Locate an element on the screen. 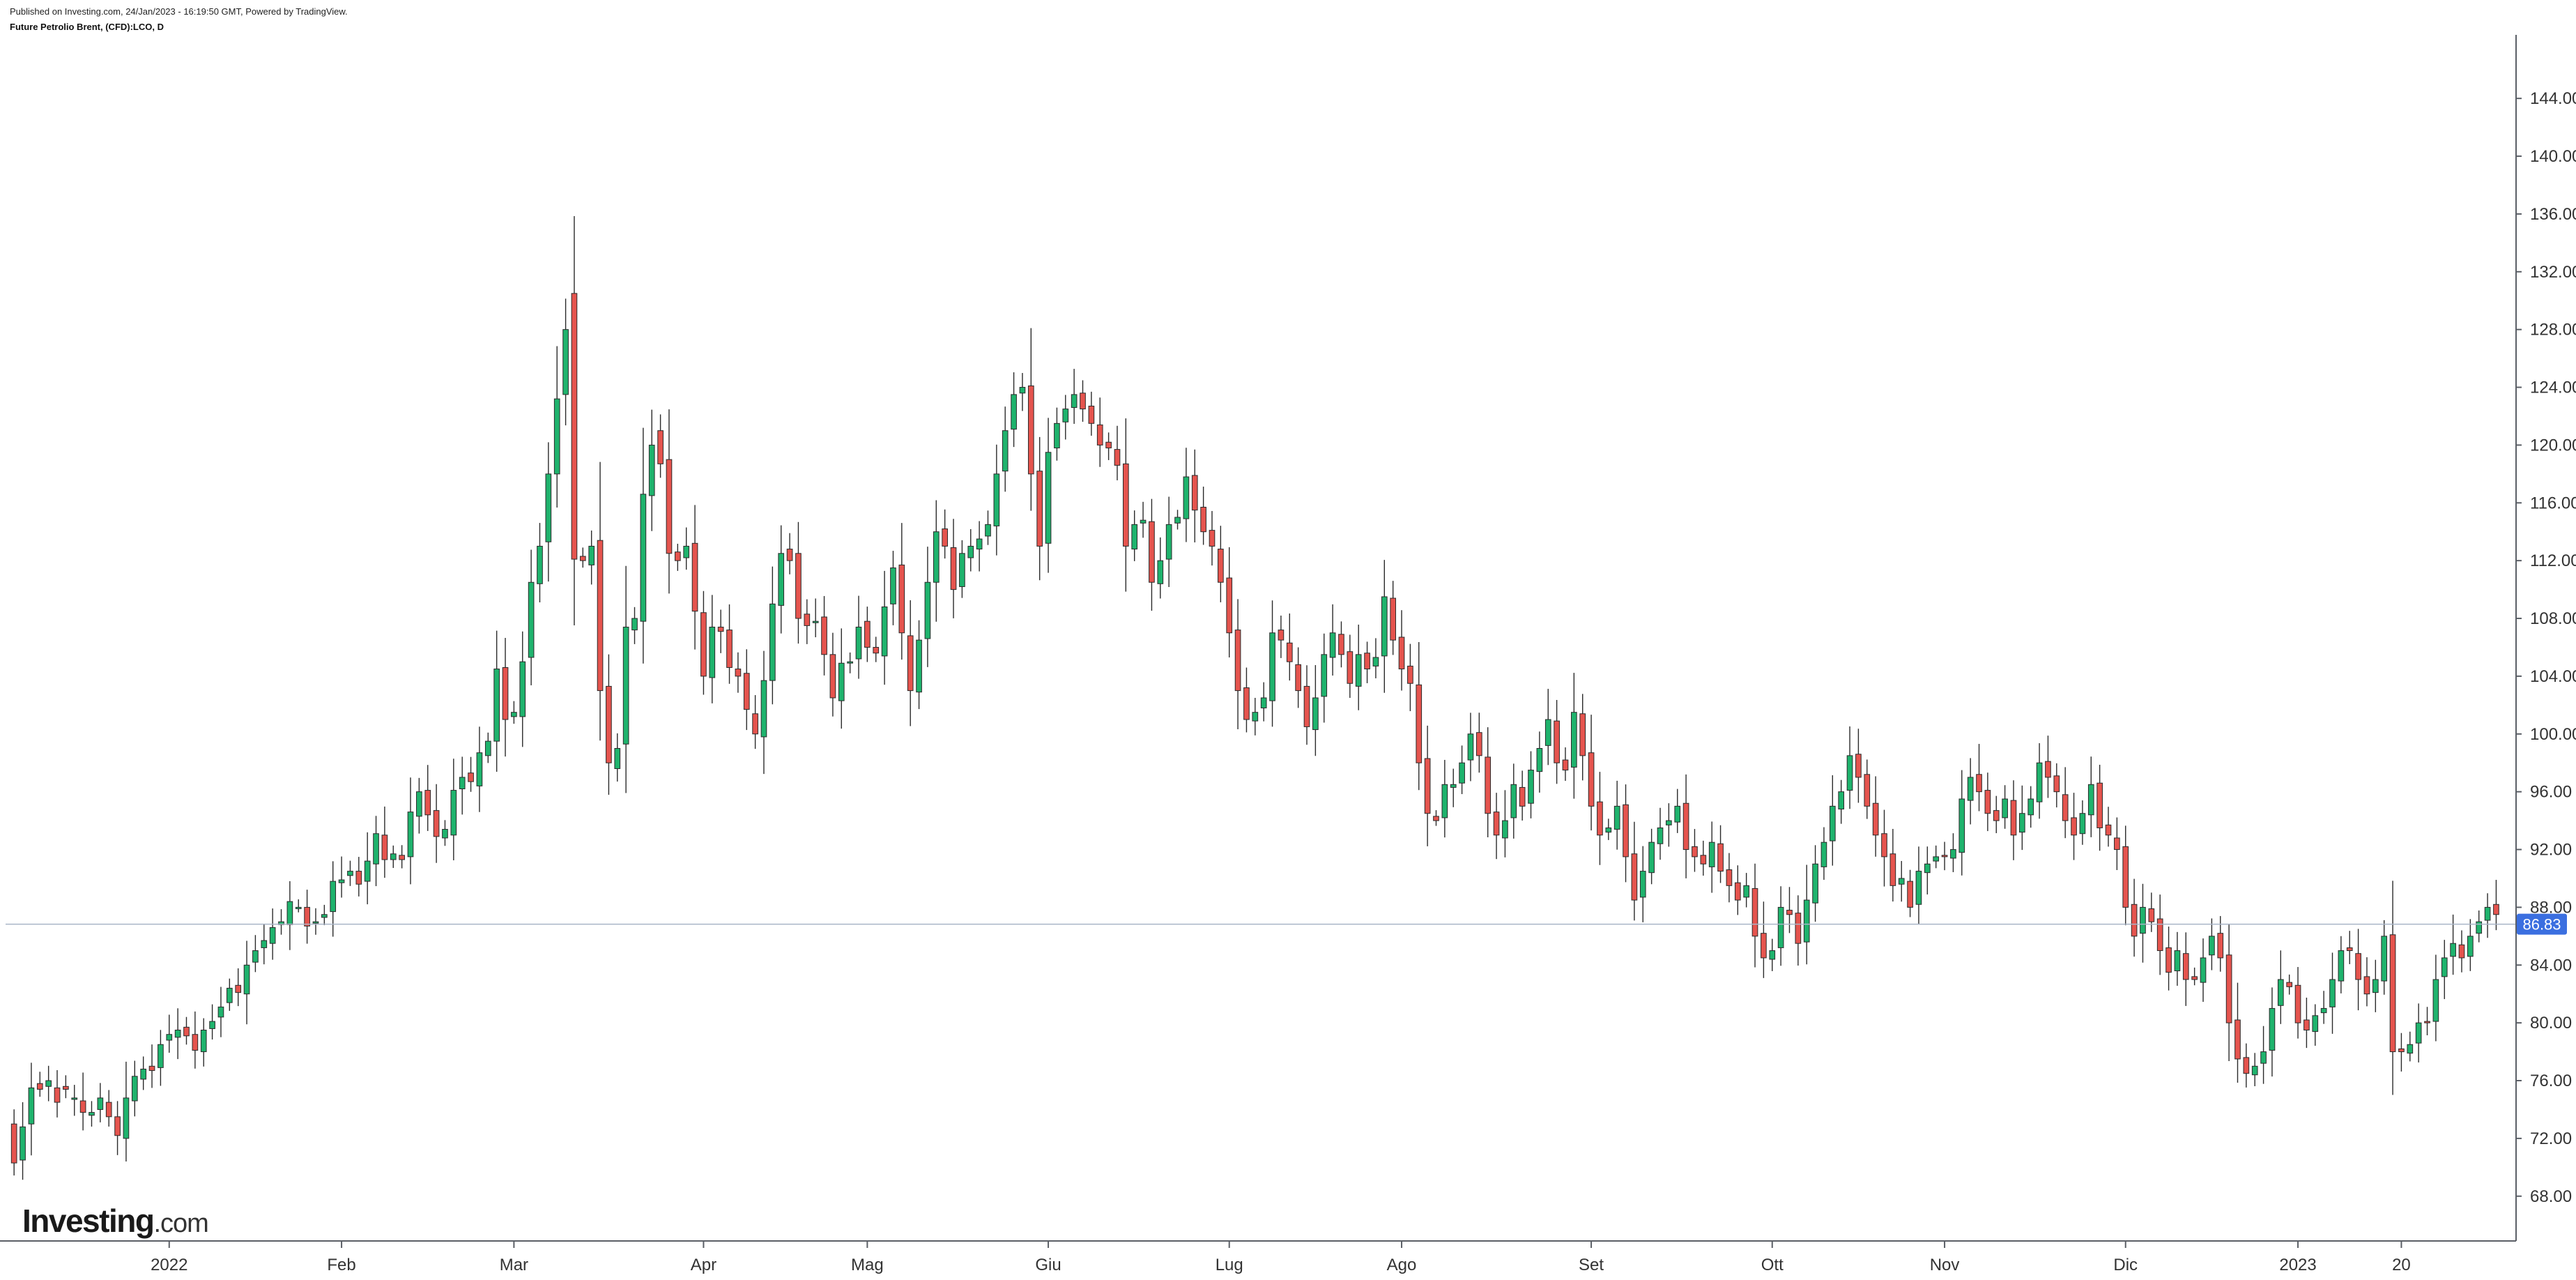  x-tick-label: Feb is located at coordinates (341, 1265).